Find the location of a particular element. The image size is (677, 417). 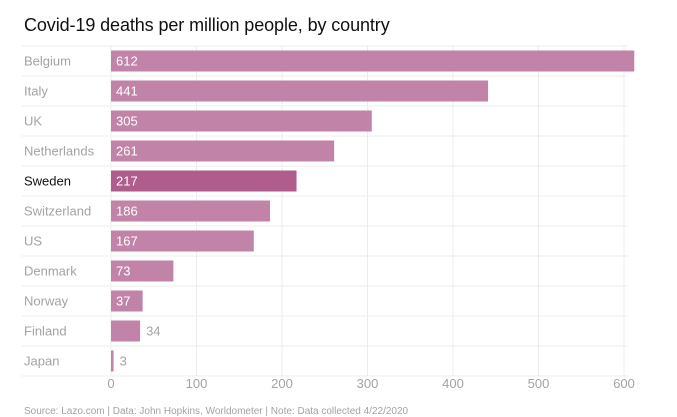

value-label: 37 is located at coordinates (123, 301).